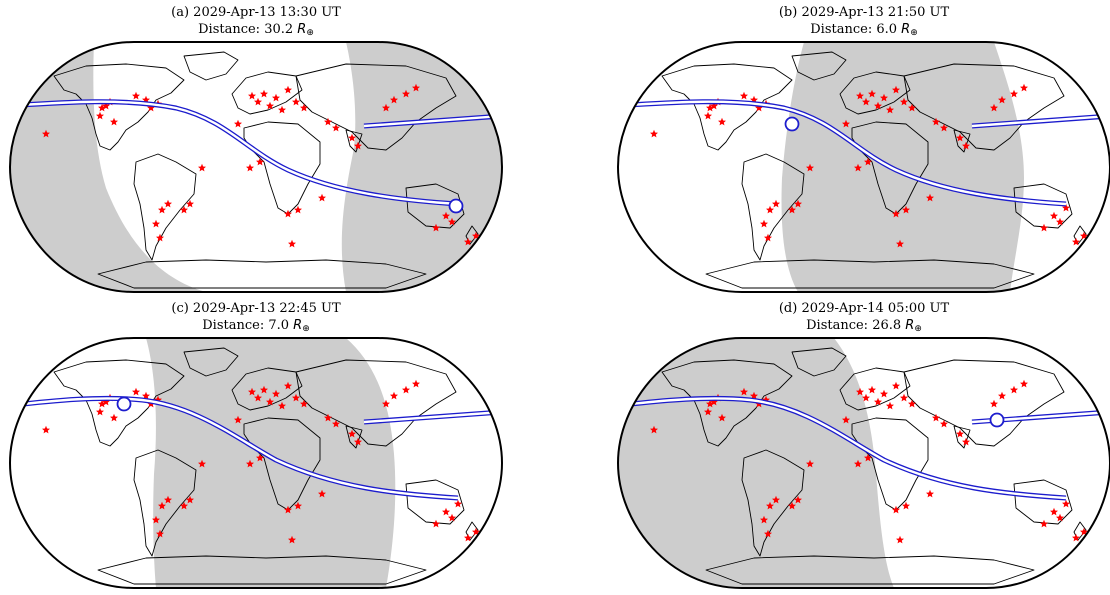 The width and height of the screenshot is (1110, 595). I want to click on landmass-antarctica, so click(870, 570).